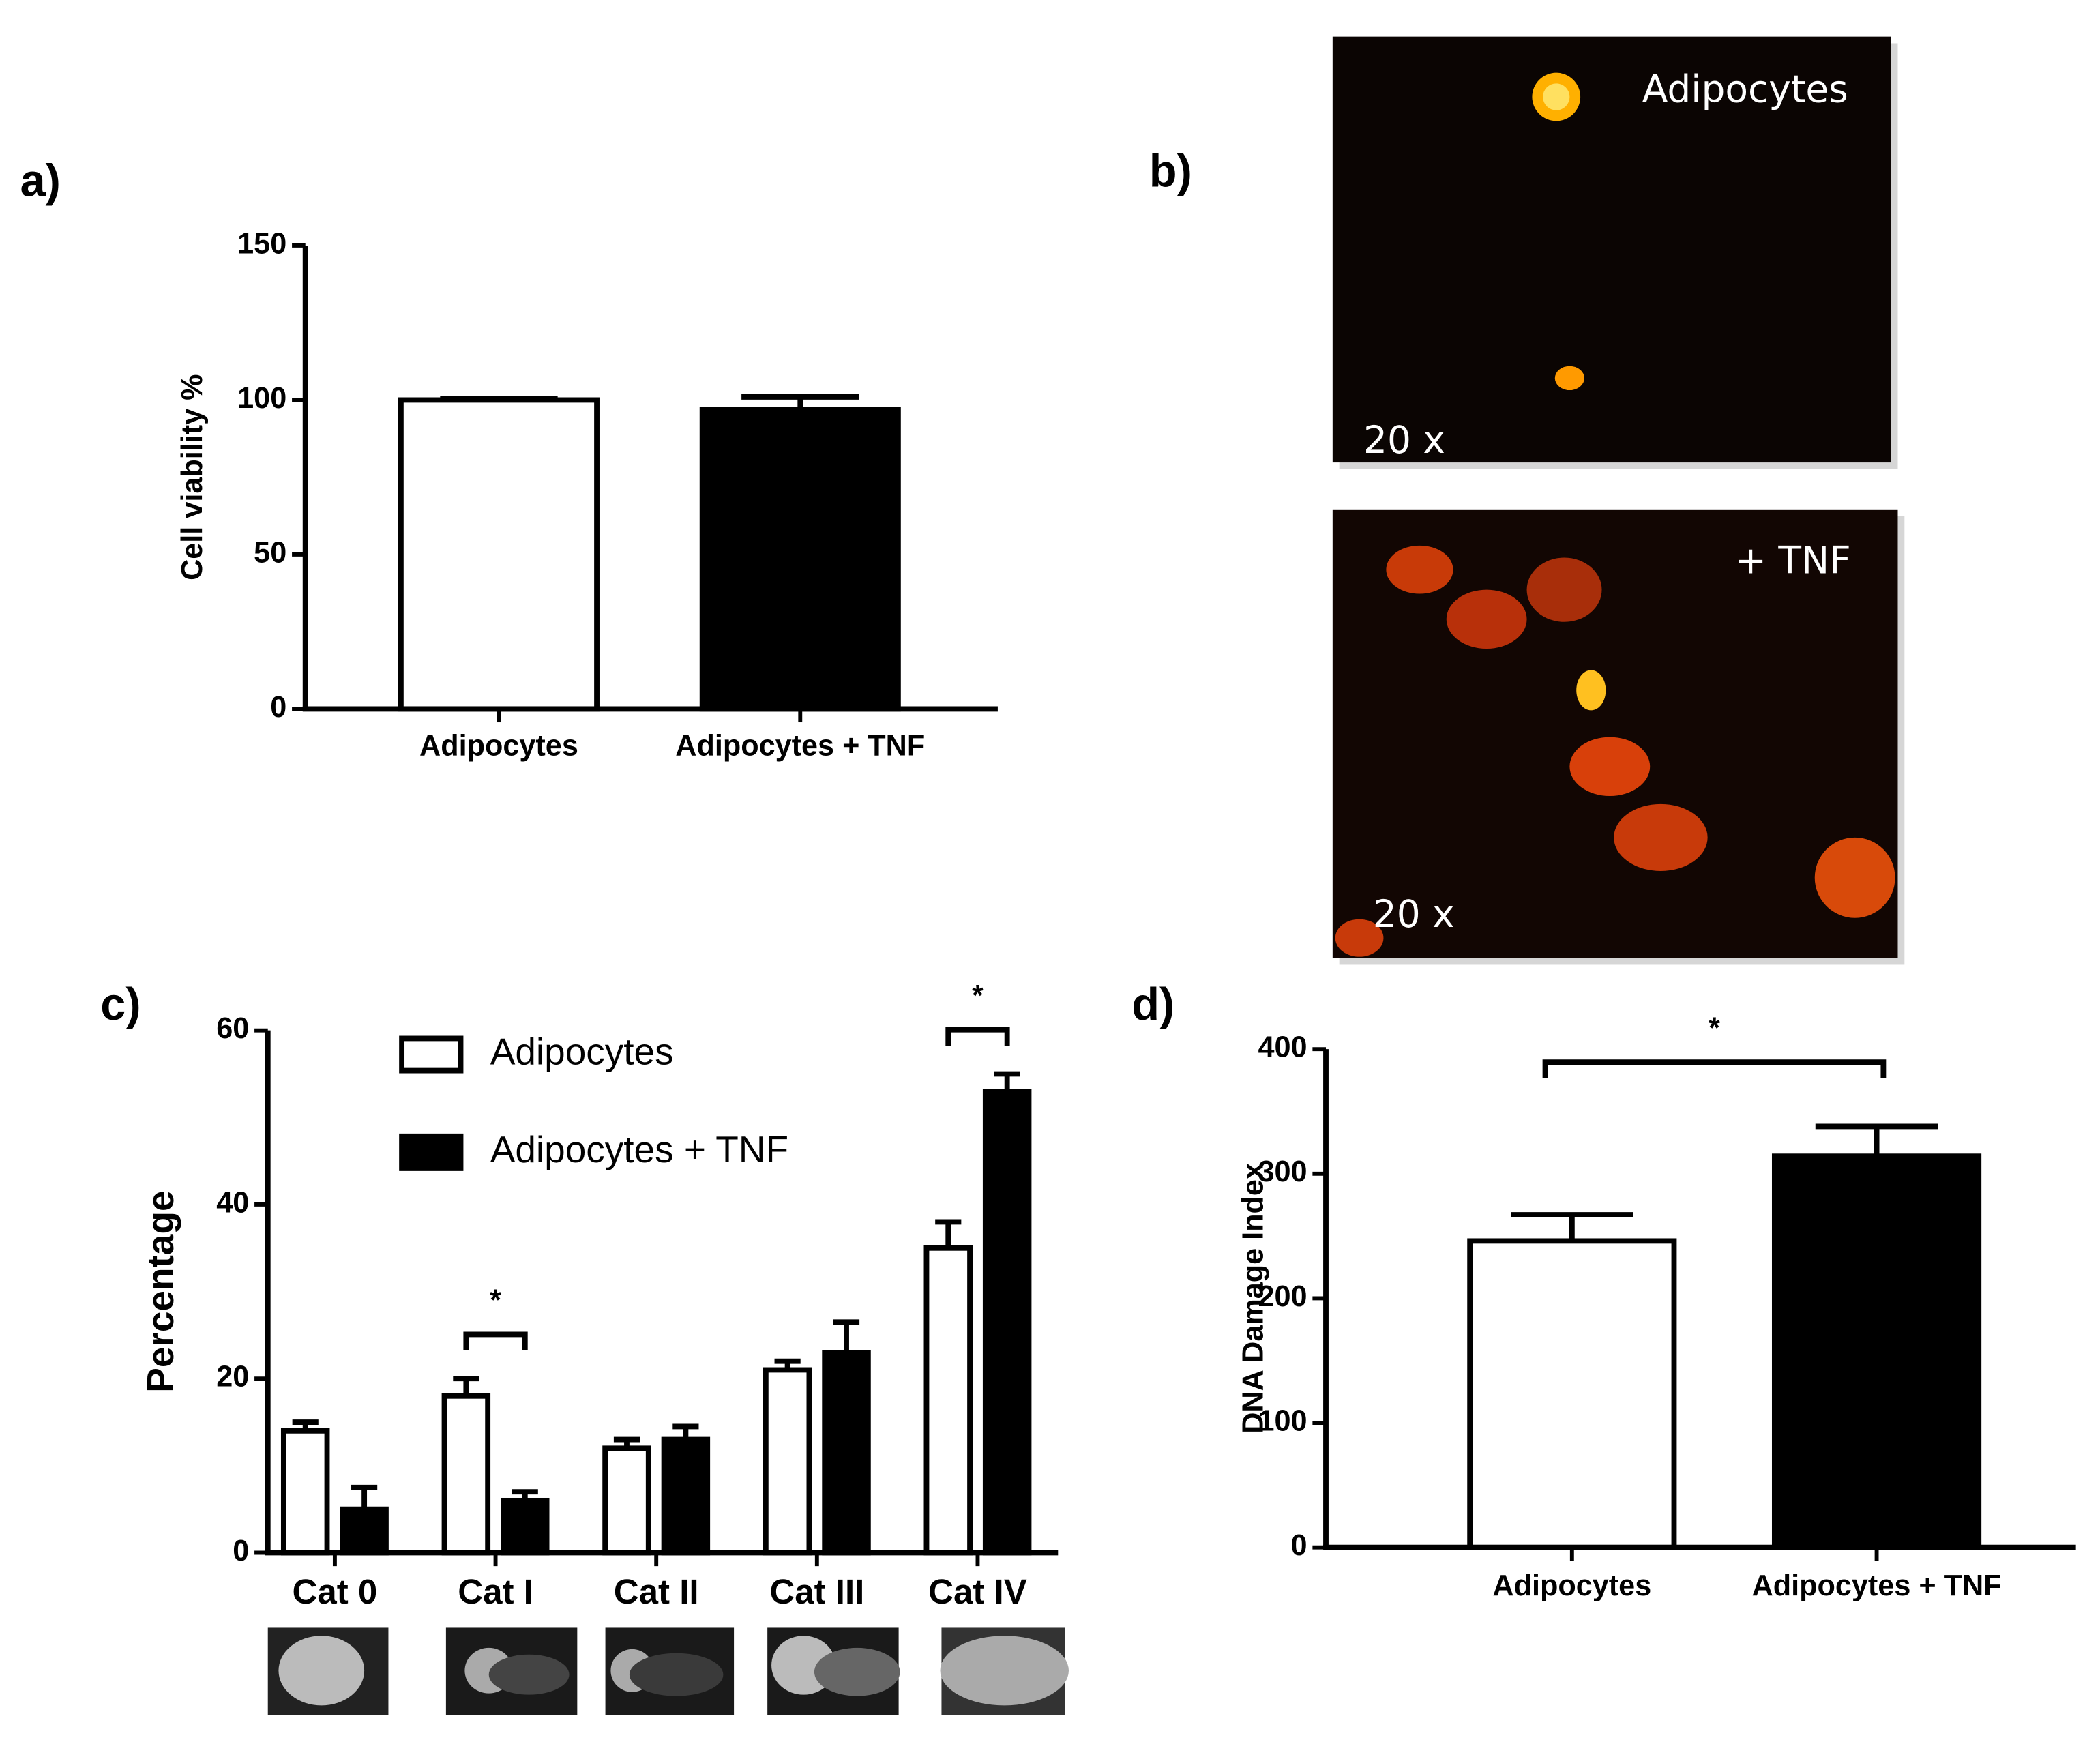  I want to click on micrograph: + TNF 20 x, so click(1618, 737).